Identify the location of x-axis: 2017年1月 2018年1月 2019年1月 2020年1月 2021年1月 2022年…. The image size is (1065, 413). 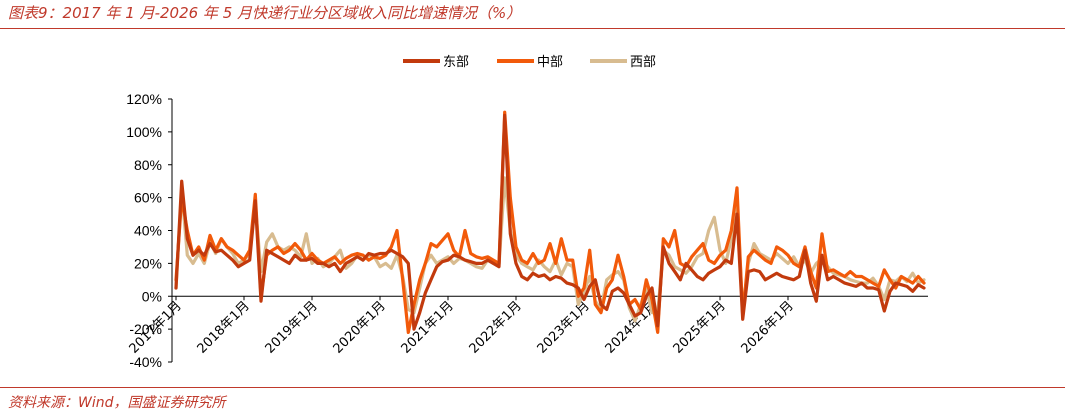
(527, 326).